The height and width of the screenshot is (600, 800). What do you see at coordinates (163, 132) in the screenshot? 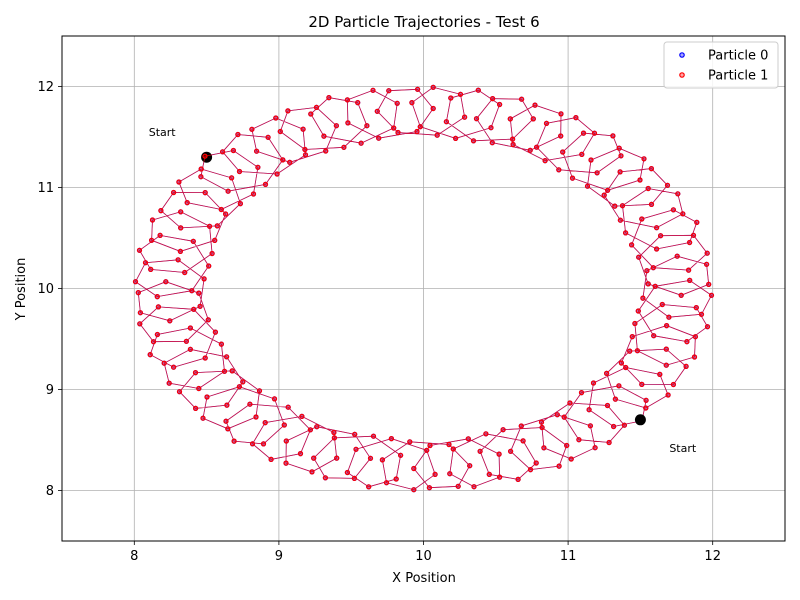
I see `start-annotation: Start` at bounding box center [163, 132].